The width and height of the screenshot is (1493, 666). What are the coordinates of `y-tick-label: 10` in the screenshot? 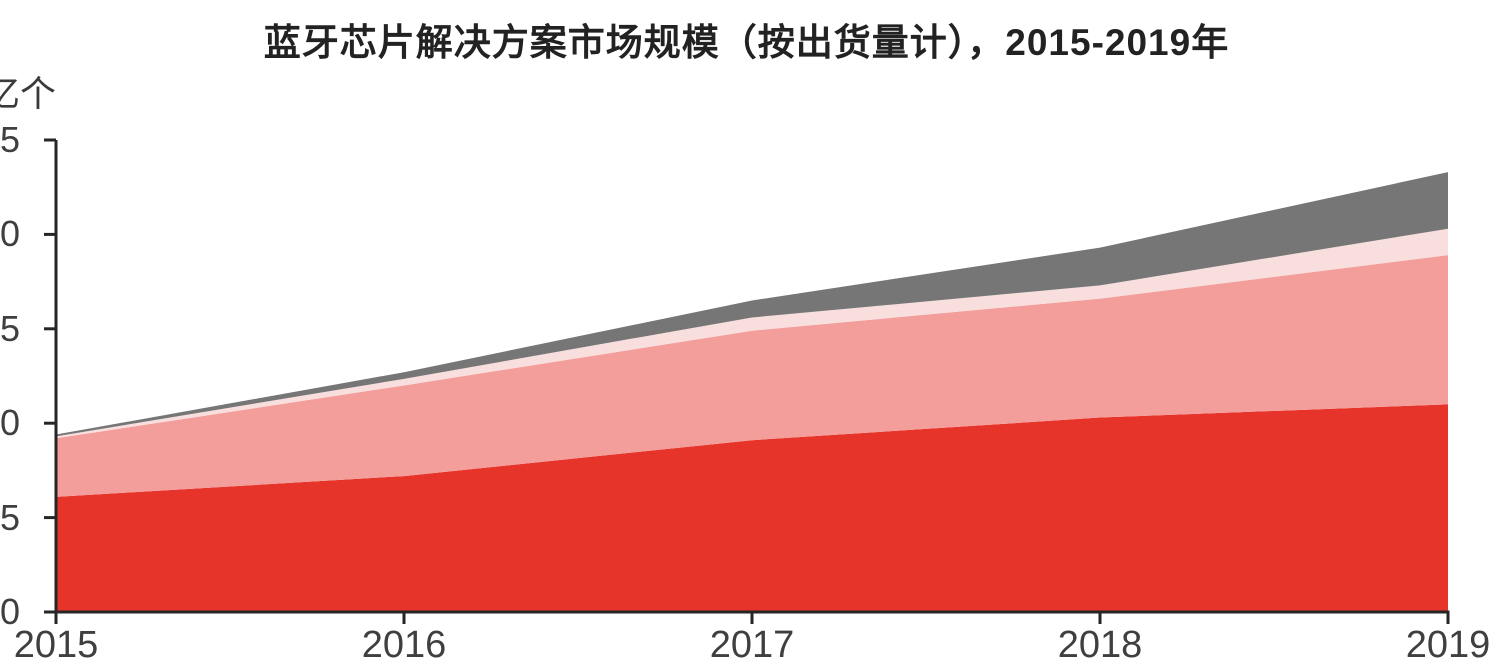 It's located at (10, 423).